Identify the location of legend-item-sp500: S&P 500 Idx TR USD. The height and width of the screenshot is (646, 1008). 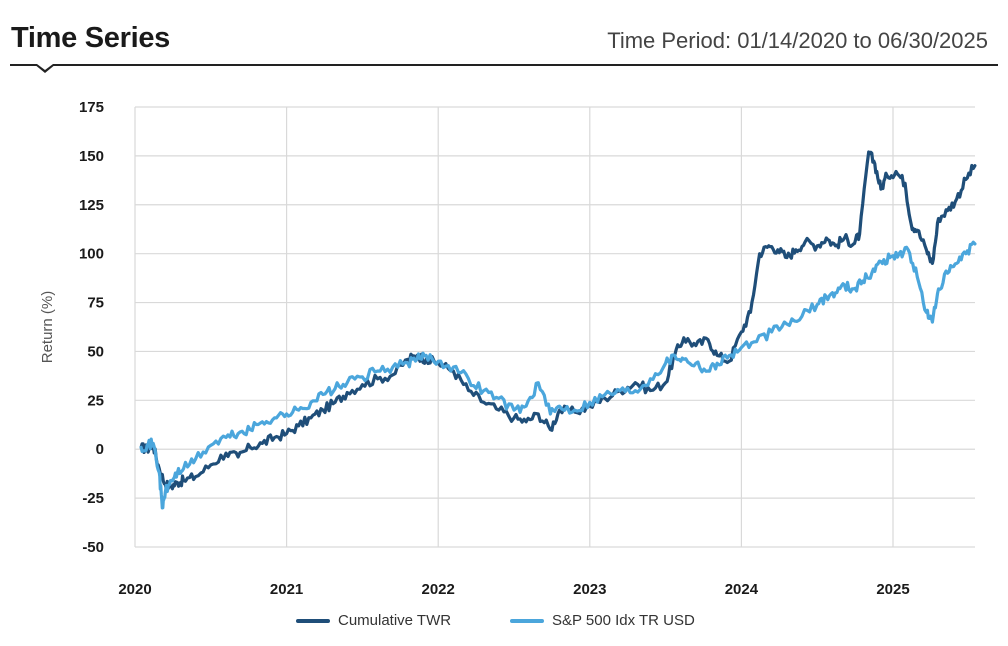
(602, 620).